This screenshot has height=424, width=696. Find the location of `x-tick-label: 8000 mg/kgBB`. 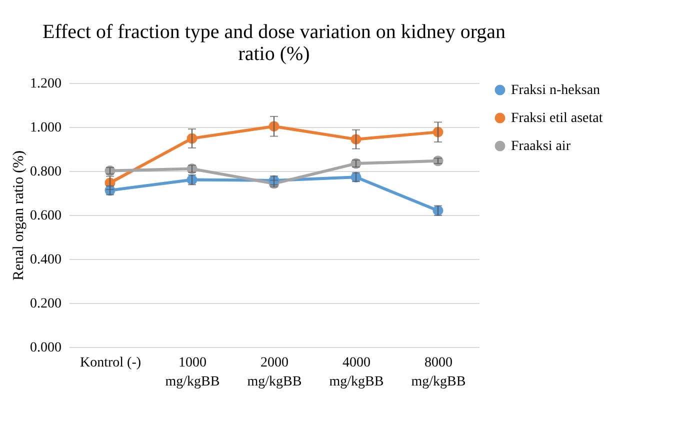

x-tick-label: 8000 mg/kgBB is located at coordinates (438, 373).